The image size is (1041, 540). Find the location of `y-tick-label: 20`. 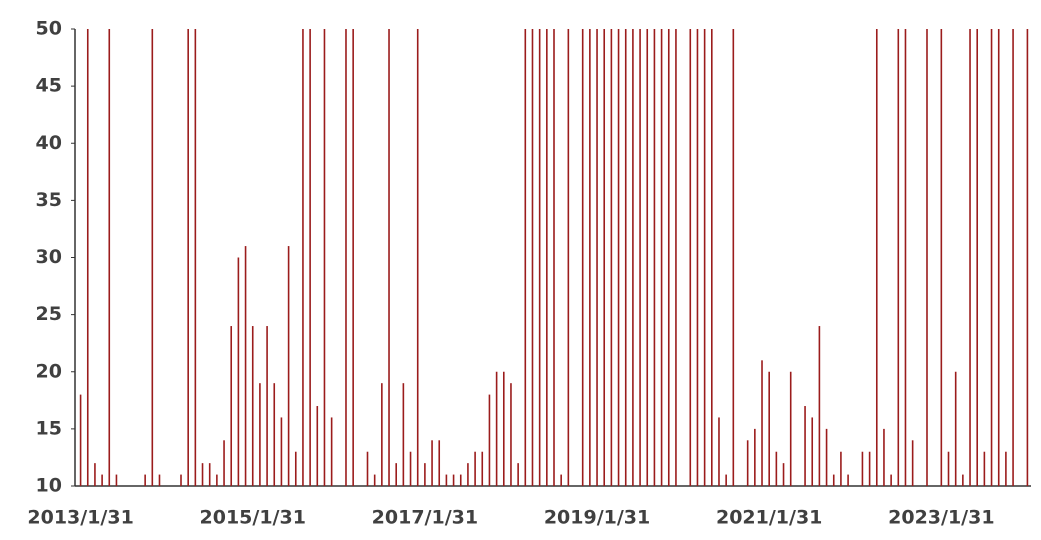

y-tick-label: 20 is located at coordinates (49, 371).